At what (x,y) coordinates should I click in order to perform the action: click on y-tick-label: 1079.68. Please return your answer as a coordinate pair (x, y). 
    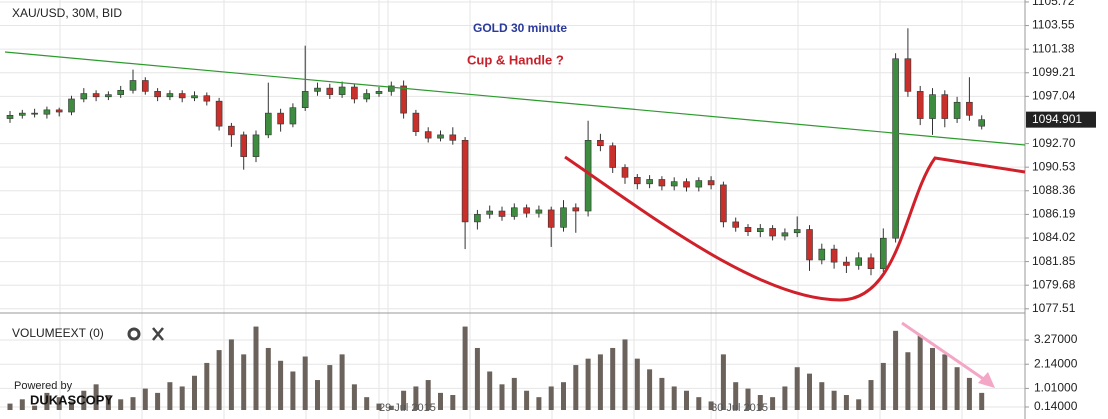
    Looking at the image, I should click on (1054, 284).